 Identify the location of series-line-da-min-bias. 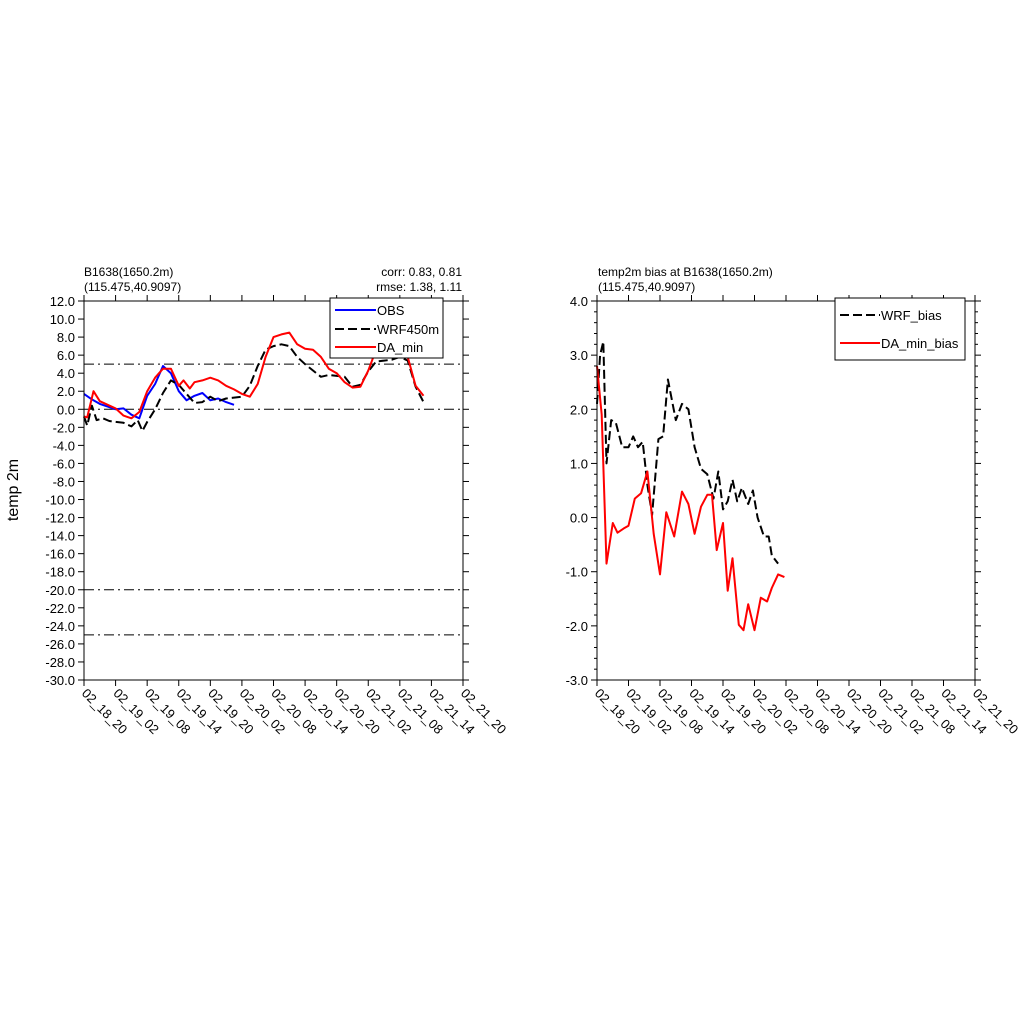
(690, 498).